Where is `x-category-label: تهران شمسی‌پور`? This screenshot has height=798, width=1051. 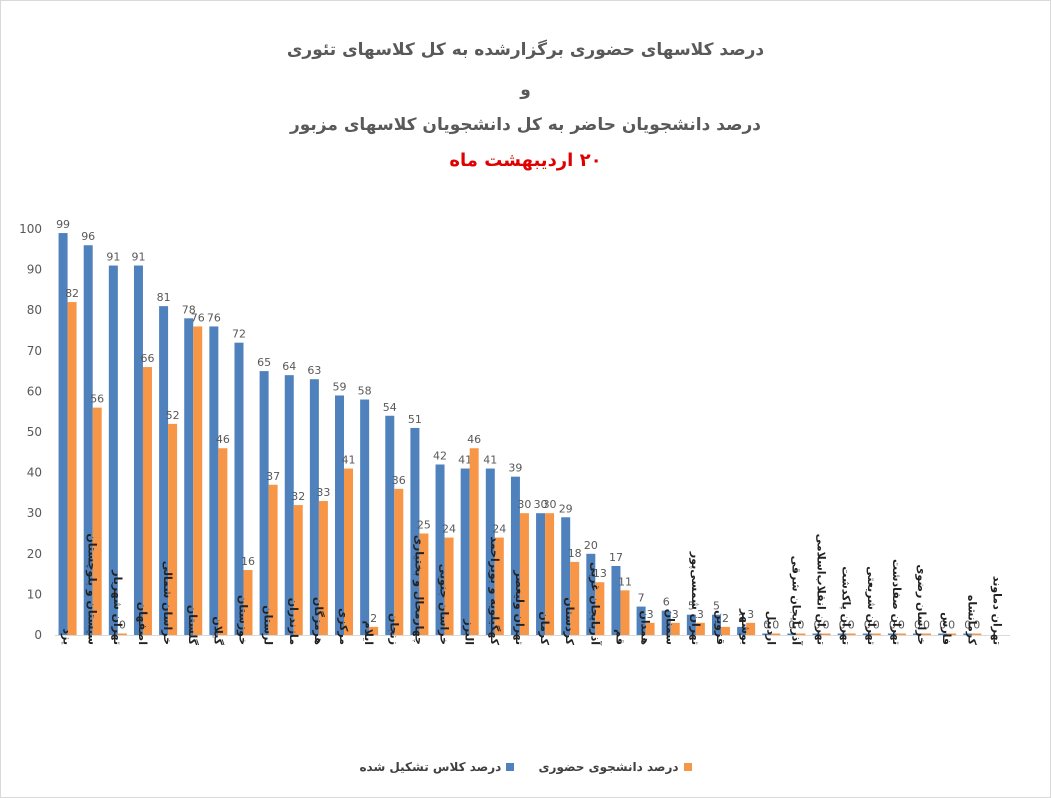
x-category-label: تهران شمسی‌پور is located at coordinates (695, 598).